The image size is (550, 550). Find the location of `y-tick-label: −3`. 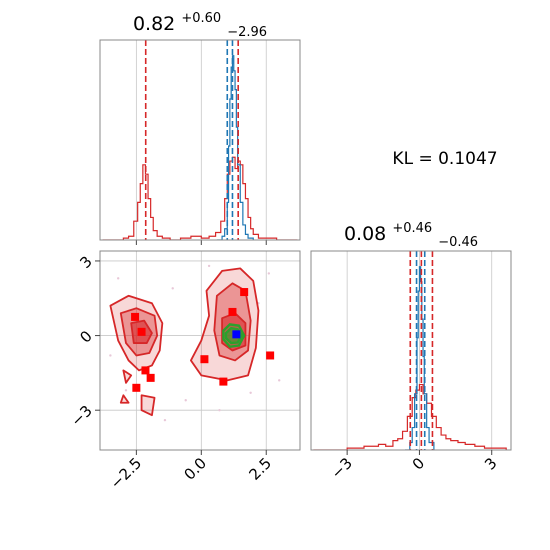

y-tick-label: −3 is located at coordinates (82, 416).